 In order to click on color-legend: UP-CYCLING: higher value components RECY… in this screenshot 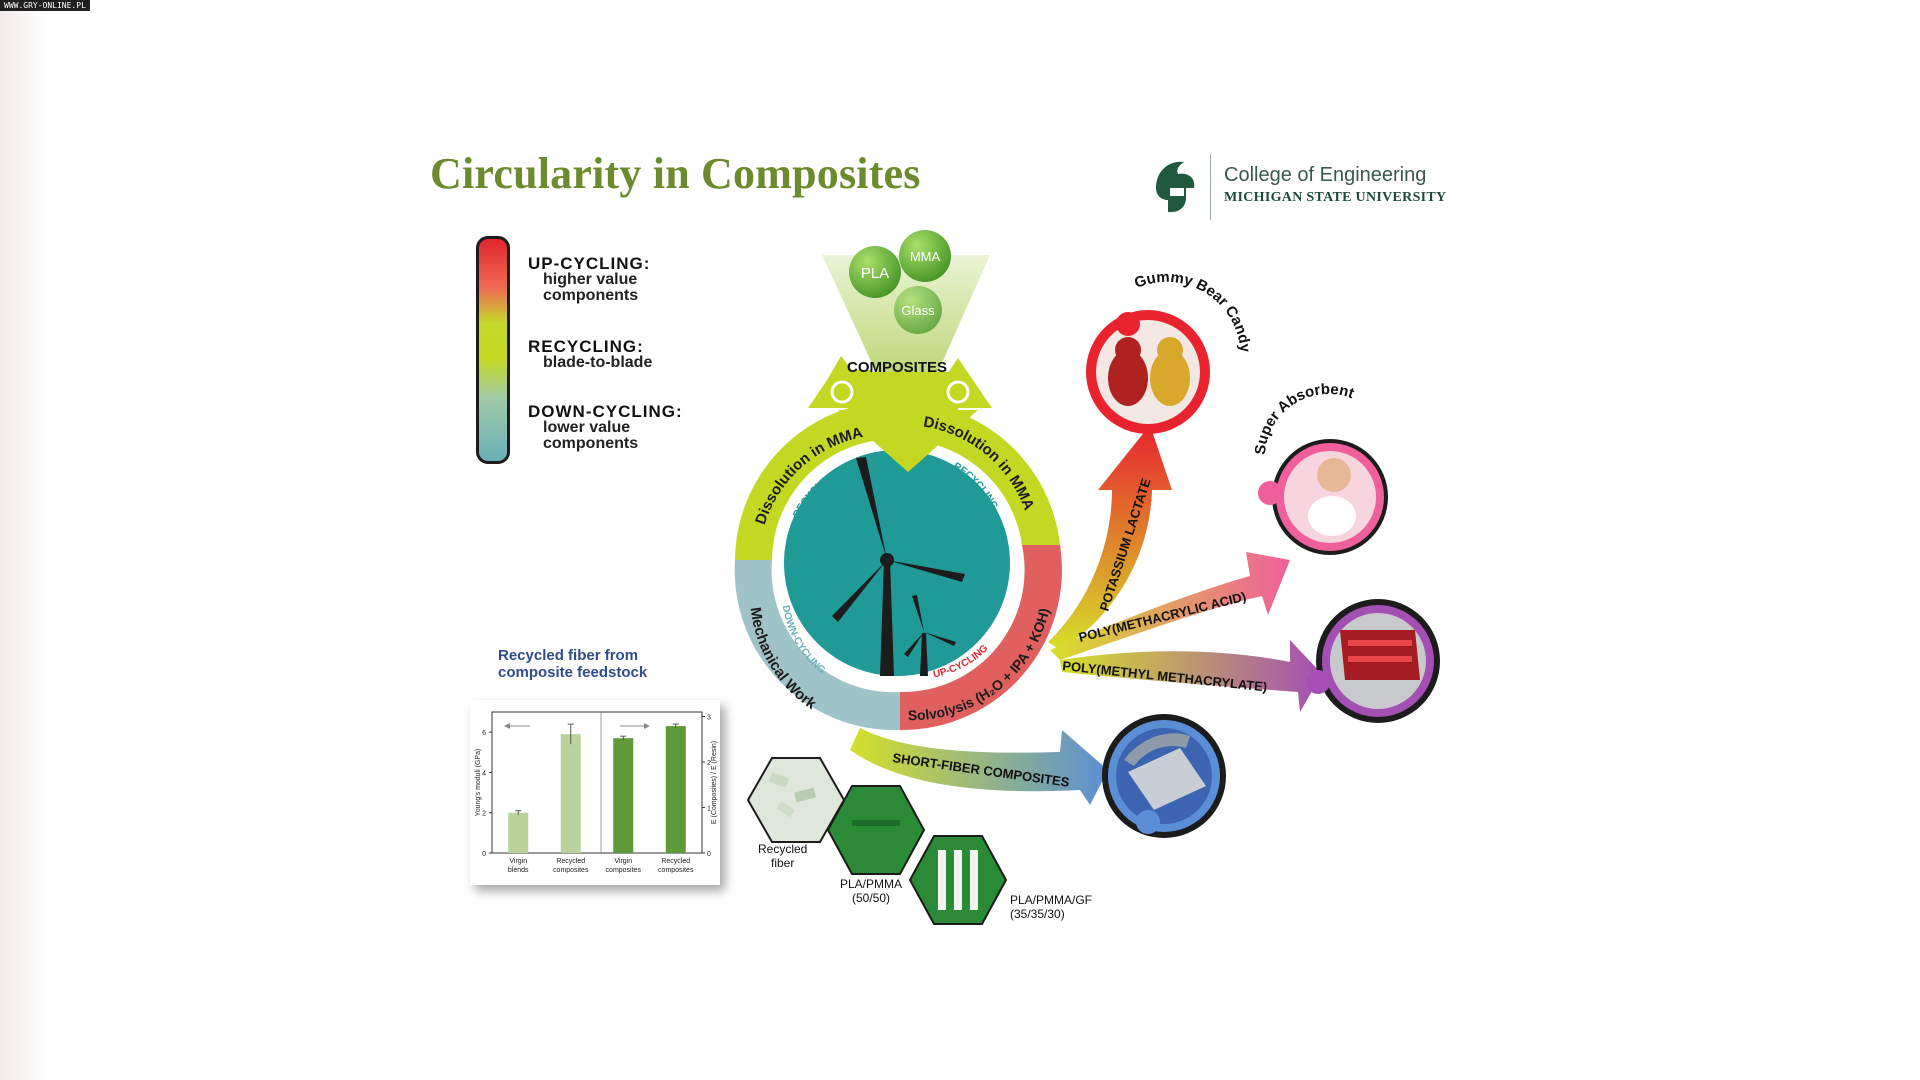, I will do `click(606, 353)`.